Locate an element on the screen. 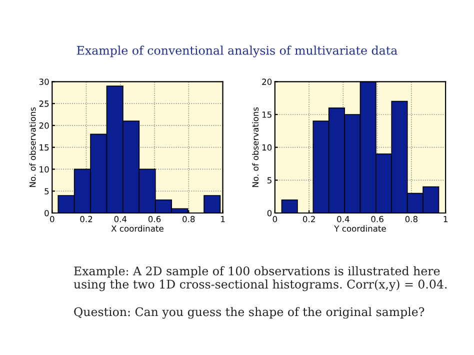 The image size is (474, 355). text: Question: Can you guess the shape of the original sample? is located at coordinates (249, 313).